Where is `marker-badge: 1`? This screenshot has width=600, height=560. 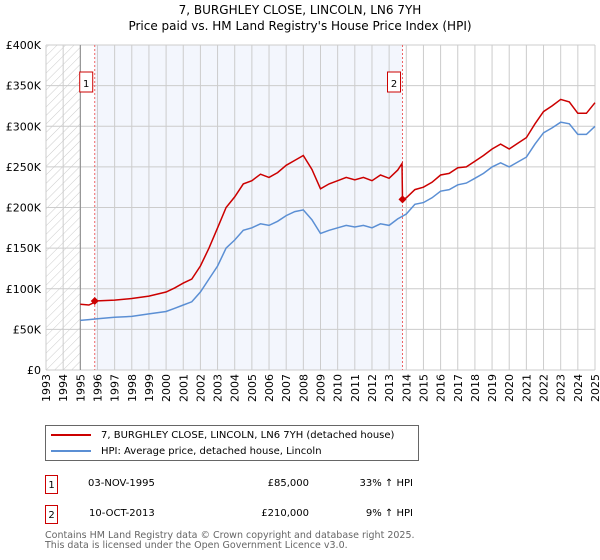 marker-badge: 1 is located at coordinates (51, 484).